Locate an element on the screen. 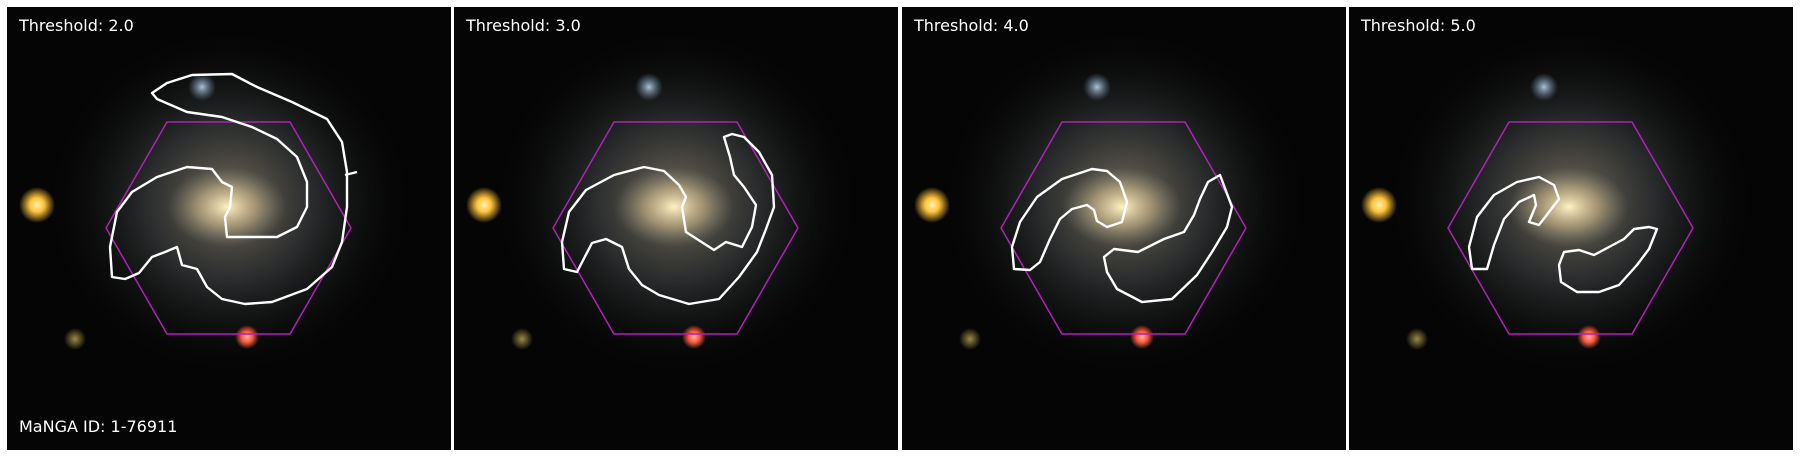  threshold-label: Threshold: 2.0 is located at coordinates (76, 25).